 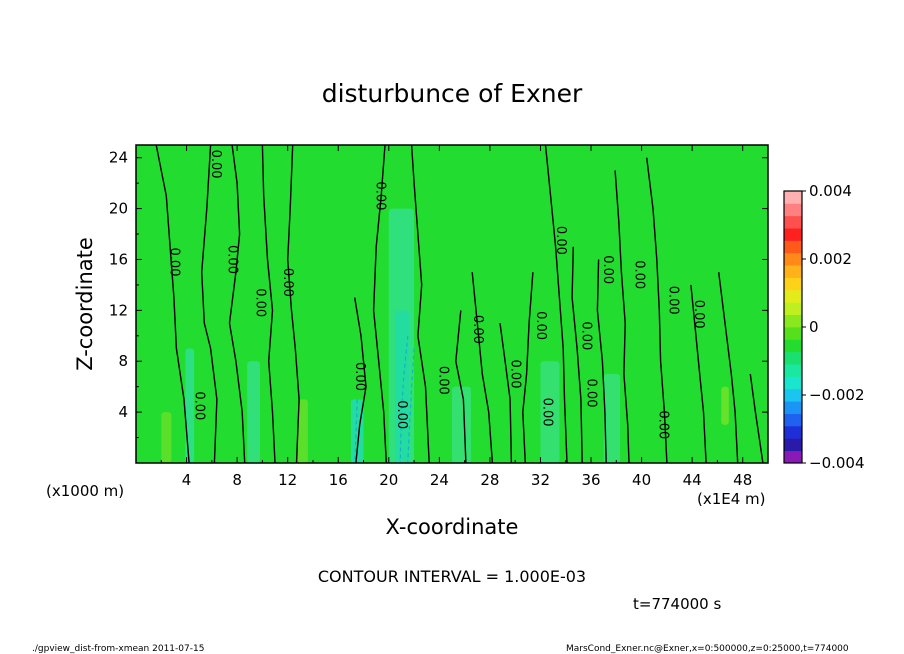 What do you see at coordinates (123, 361) in the screenshot?
I see `y-tick-label: 8` at bounding box center [123, 361].